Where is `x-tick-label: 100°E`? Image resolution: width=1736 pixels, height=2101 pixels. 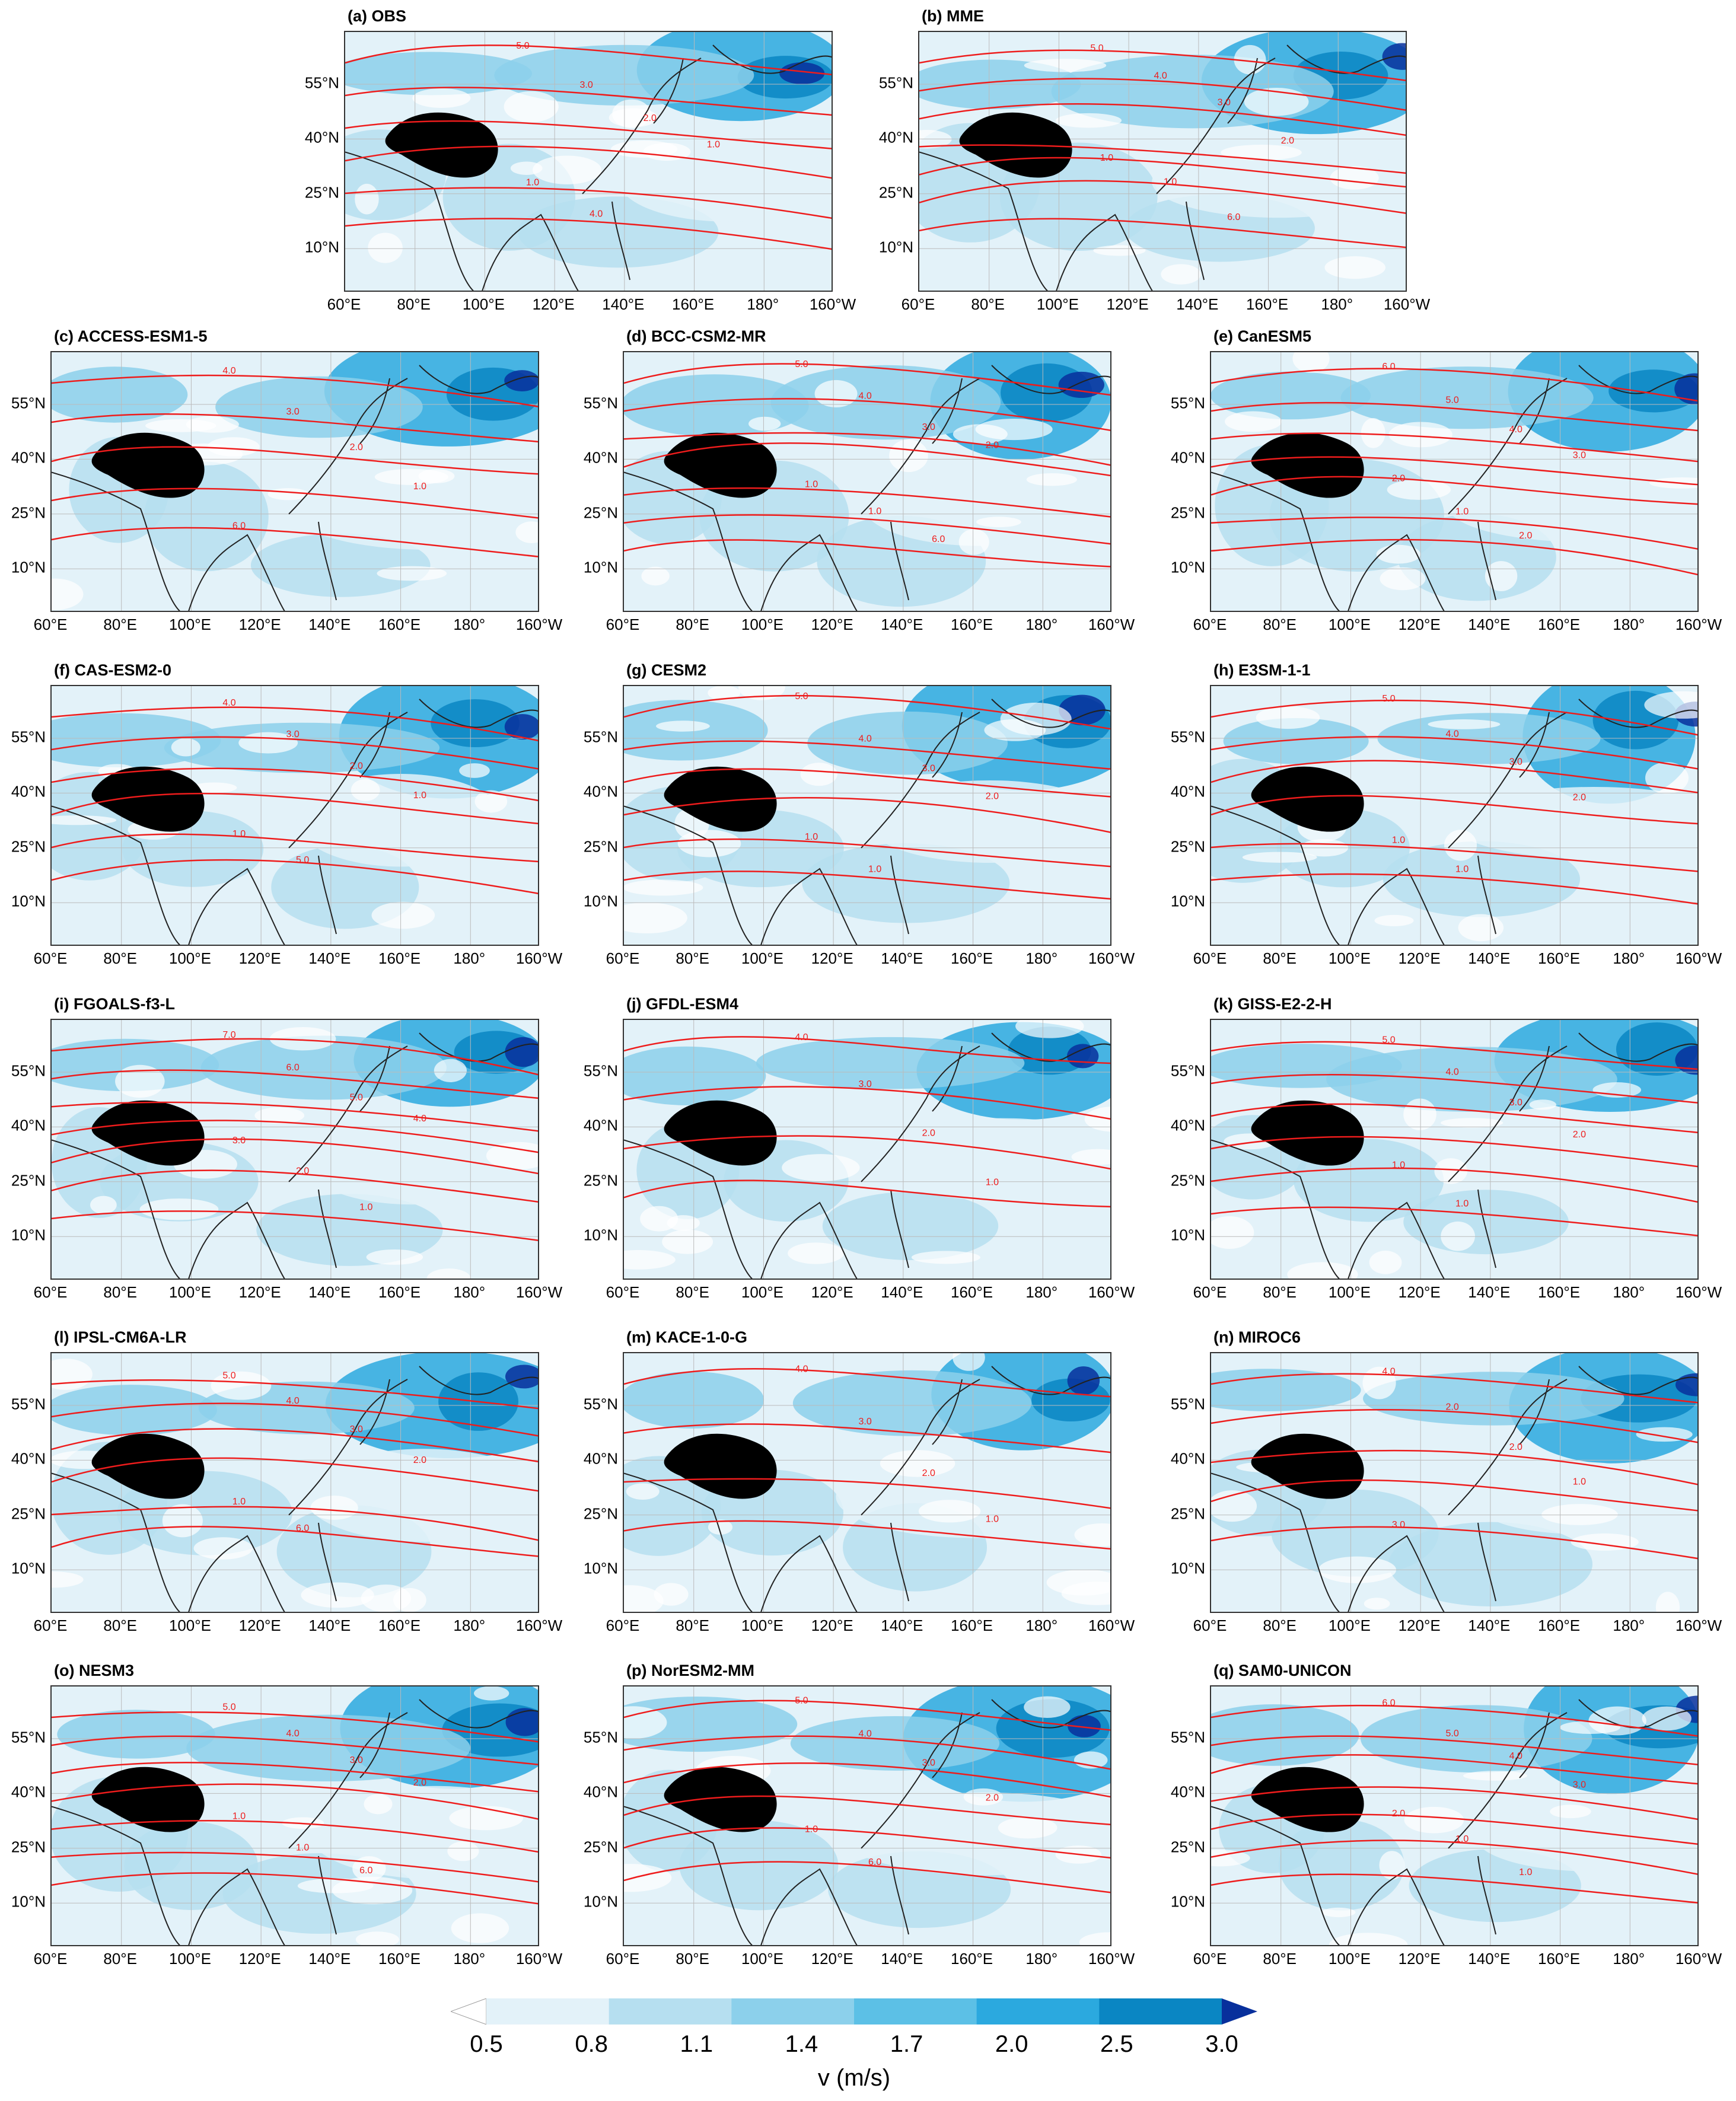 x-tick-label: 100°E is located at coordinates (189, 1292).